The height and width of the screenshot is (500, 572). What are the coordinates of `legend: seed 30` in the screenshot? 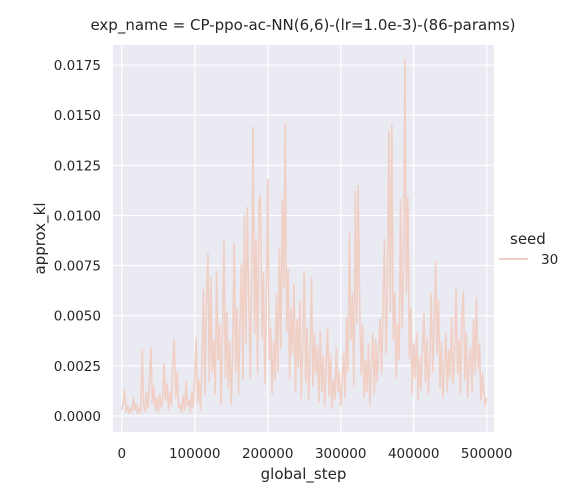 It's located at (528, 249).